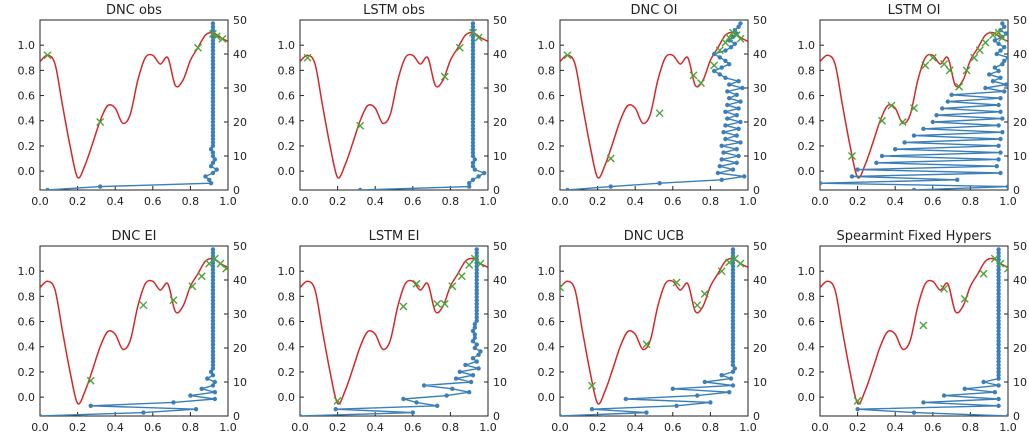 The height and width of the screenshot is (444, 1029). What do you see at coordinates (760, 314) in the screenshot?
I see `y-right-tick-label: 30` at bounding box center [760, 314].